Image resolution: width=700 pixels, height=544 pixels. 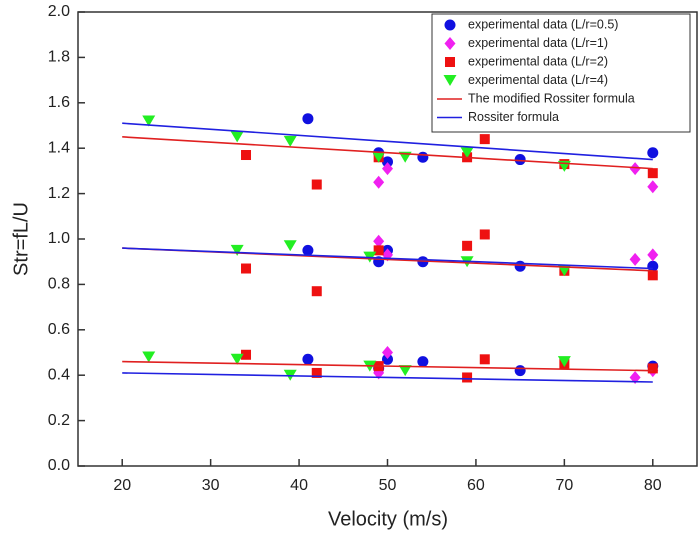 I want to click on legend-label: experimental data (L/r=4), so click(x=538, y=80).